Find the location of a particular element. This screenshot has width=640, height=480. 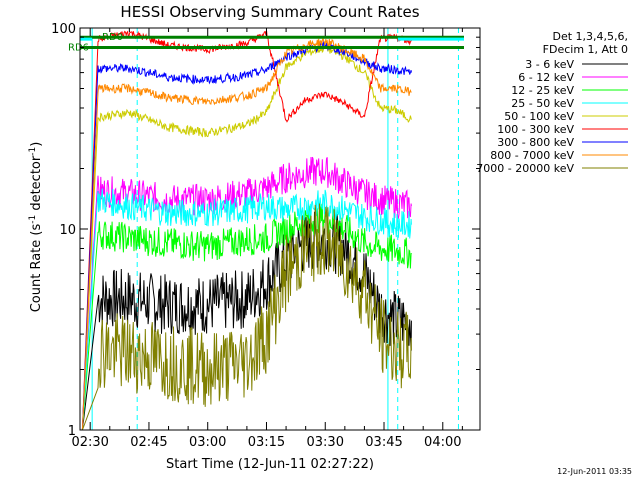

xtick-label-2: 03:00 is located at coordinates (207, 442).